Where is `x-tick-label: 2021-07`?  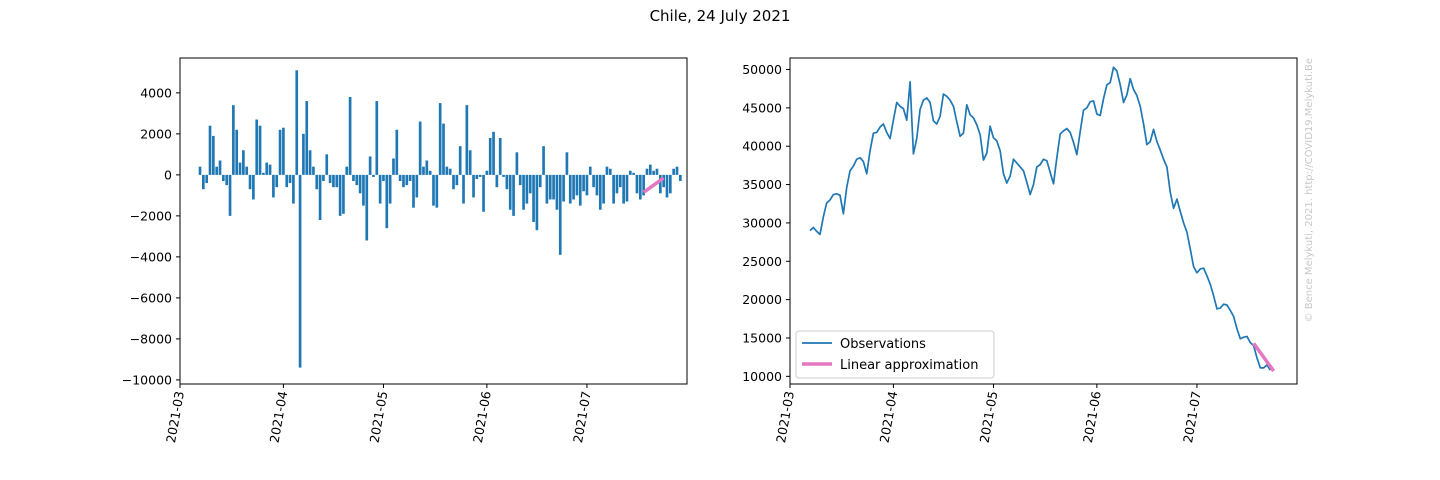 x-tick-label: 2021-07 is located at coordinates (1192, 417).